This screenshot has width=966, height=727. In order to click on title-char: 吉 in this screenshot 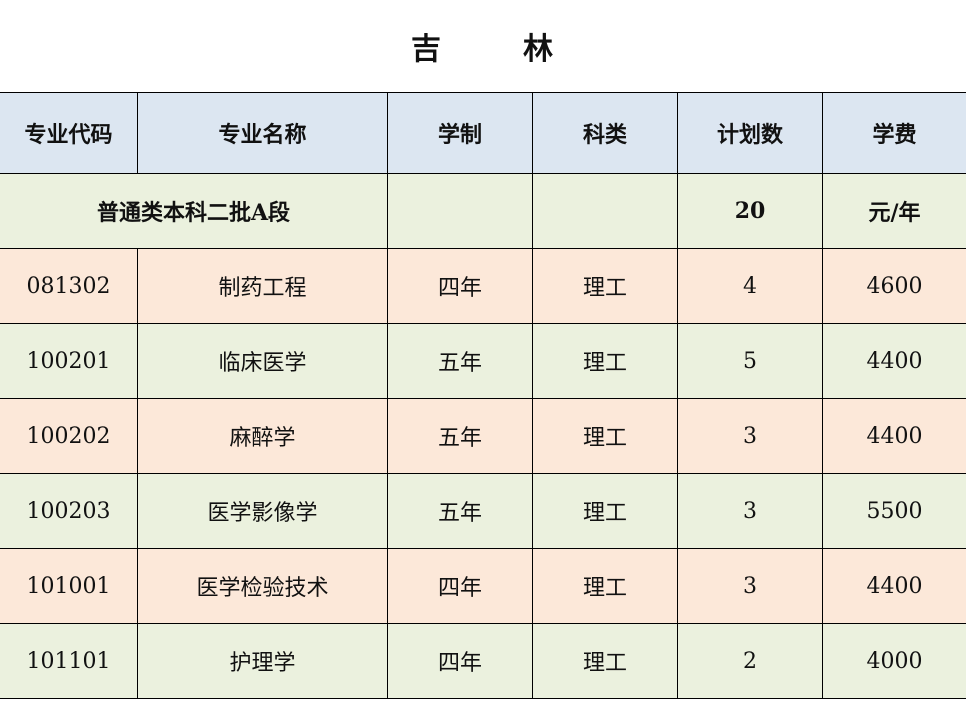, I will do `click(427, 49)`.